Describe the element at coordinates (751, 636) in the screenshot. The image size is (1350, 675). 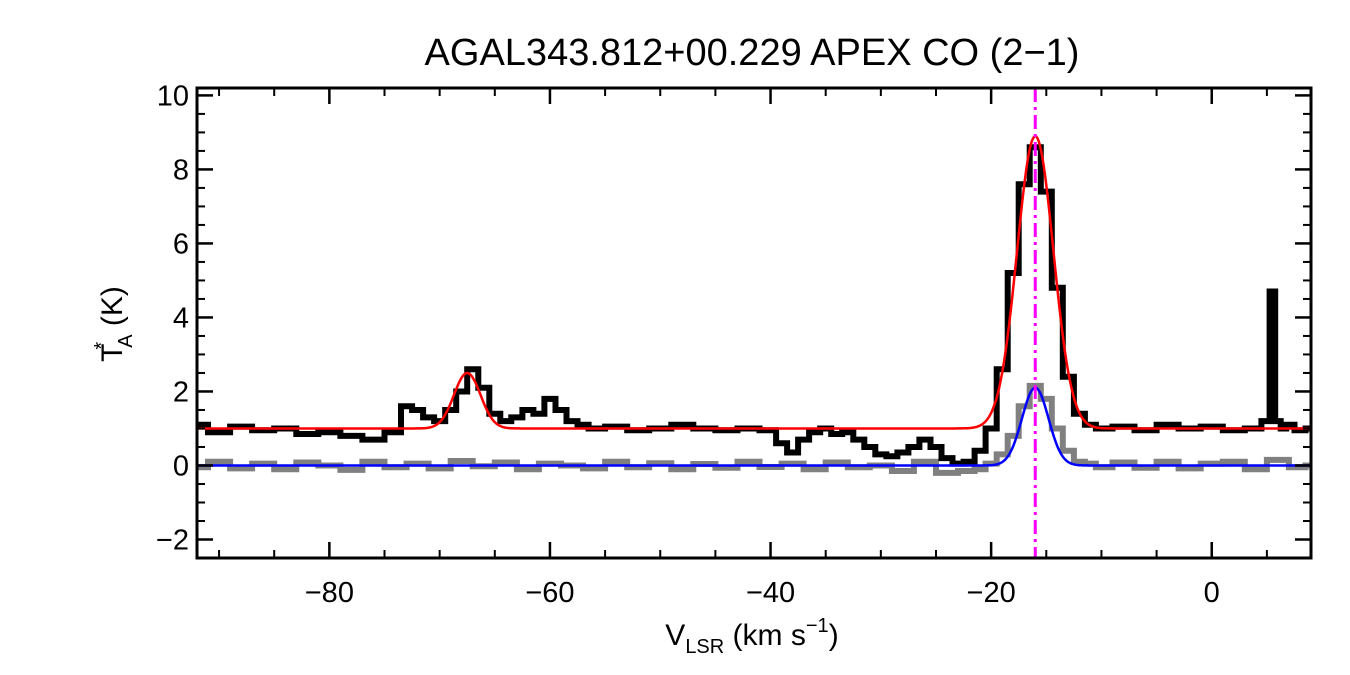
I see `x-axis-label: VLSR (km s−1)` at that location.